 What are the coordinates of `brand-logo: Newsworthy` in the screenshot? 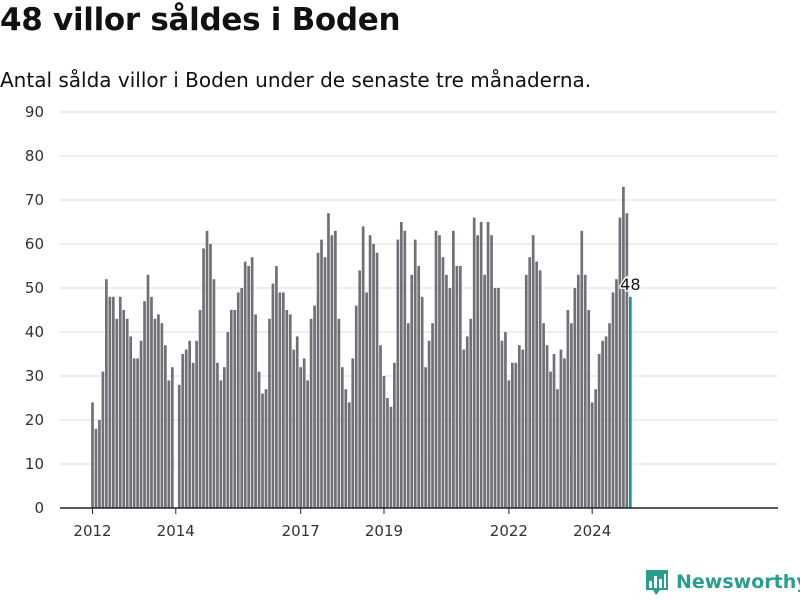 It's located at (722, 582).